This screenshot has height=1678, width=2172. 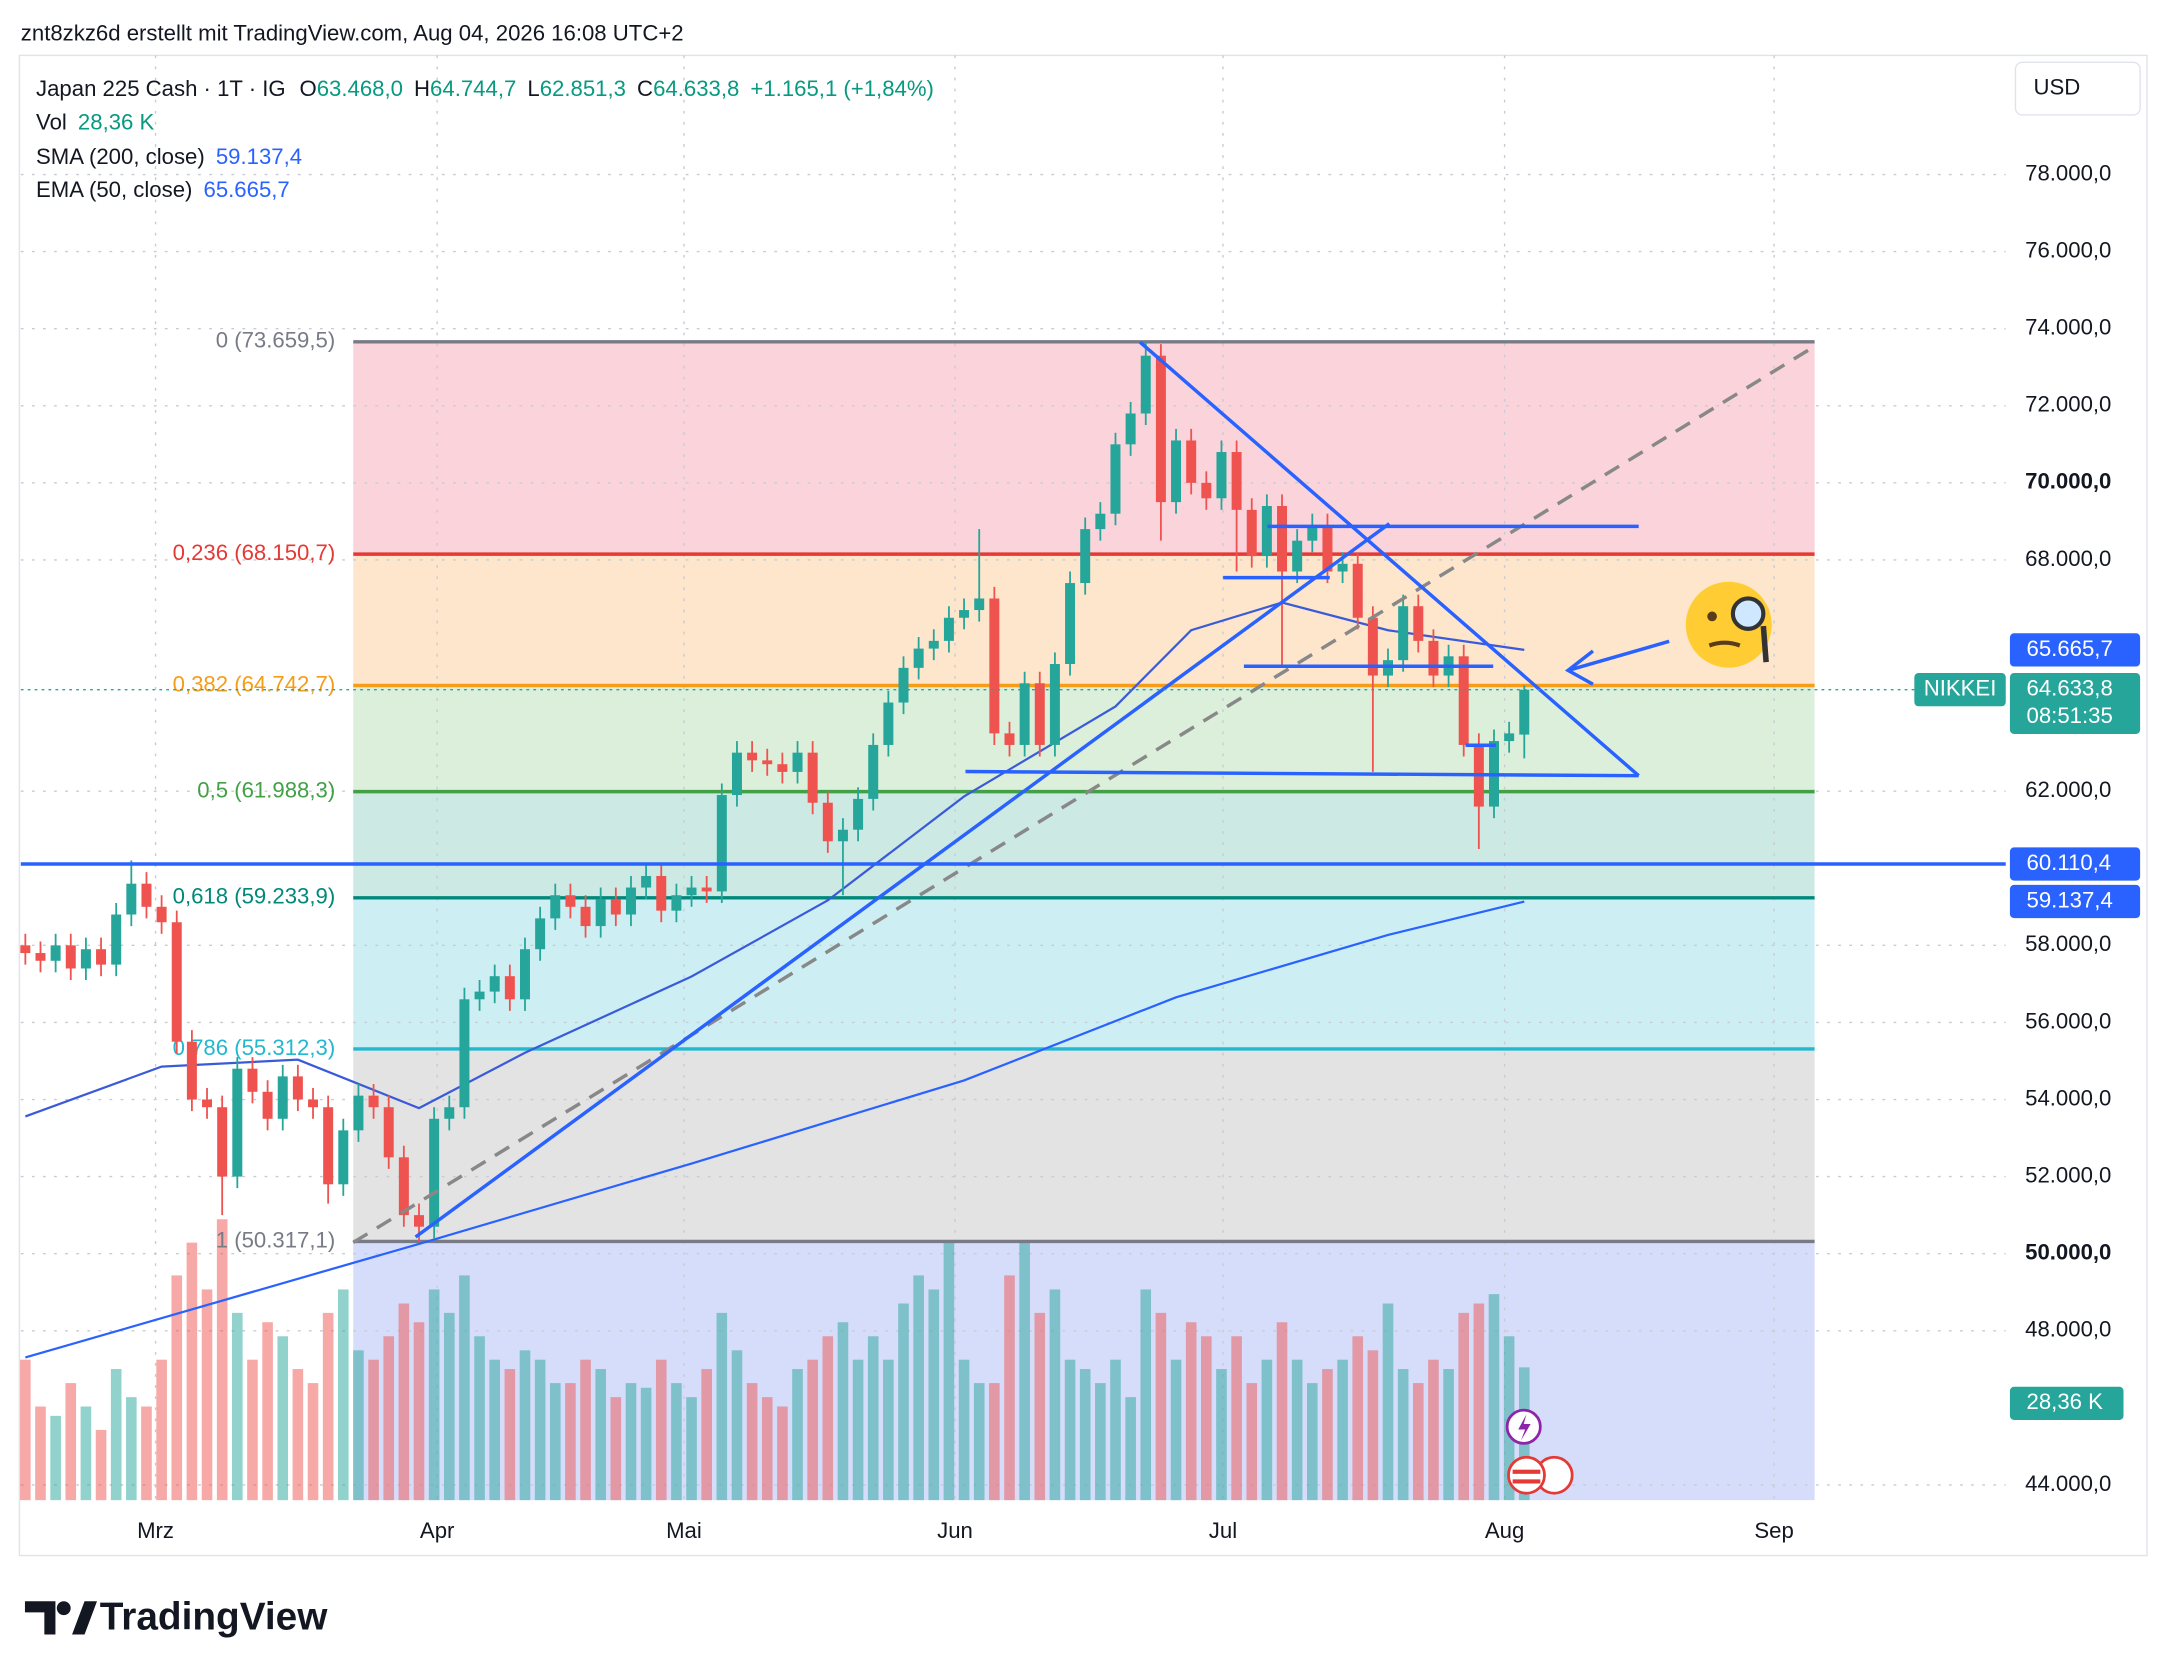 I want to click on emoji, so click(x=1728, y=624).